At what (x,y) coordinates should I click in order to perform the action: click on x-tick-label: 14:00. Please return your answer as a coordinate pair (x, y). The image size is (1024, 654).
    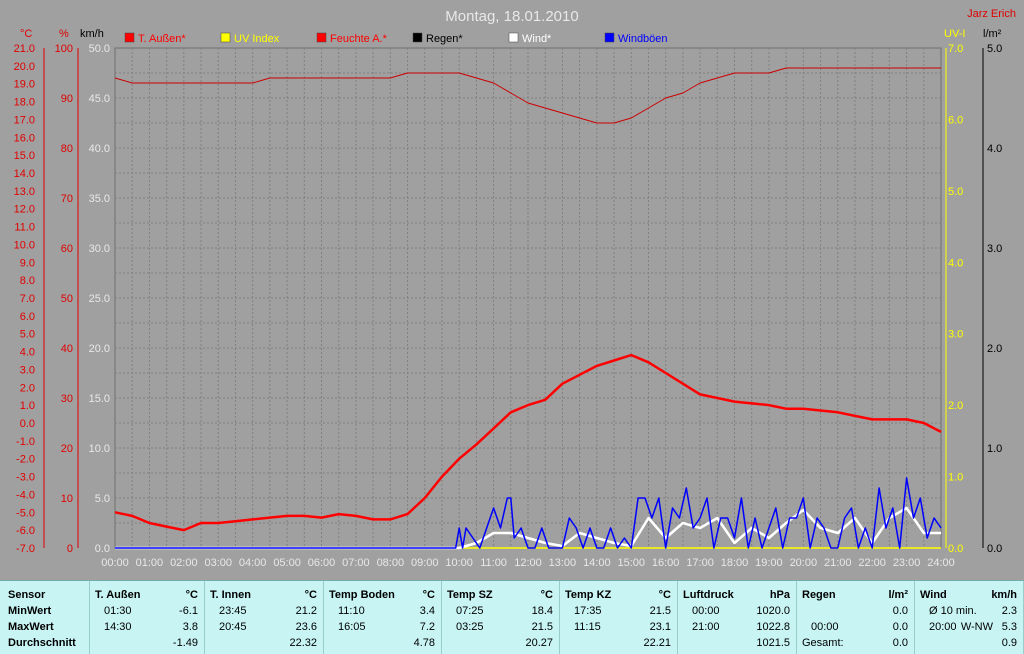
    Looking at the image, I should click on (597, 563).